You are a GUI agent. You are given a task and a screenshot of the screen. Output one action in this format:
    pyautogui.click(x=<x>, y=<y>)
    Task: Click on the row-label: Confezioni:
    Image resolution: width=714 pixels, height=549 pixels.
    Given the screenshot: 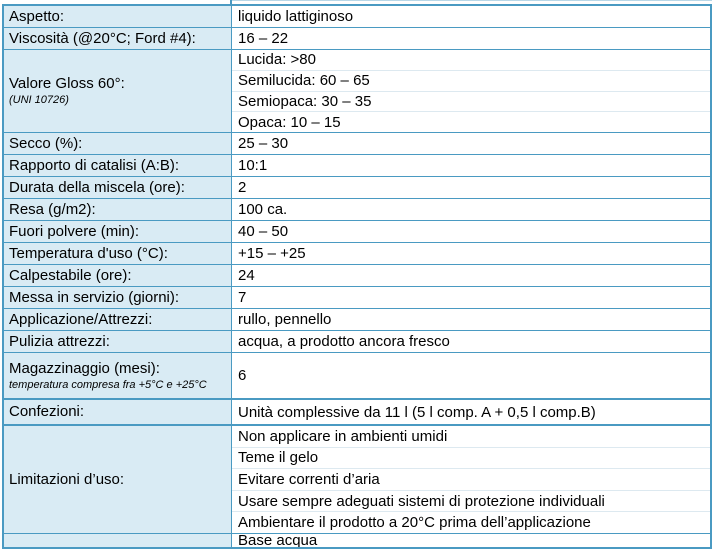 What is the action you would take?
    pyautogui.click(x=118, y=412)
    